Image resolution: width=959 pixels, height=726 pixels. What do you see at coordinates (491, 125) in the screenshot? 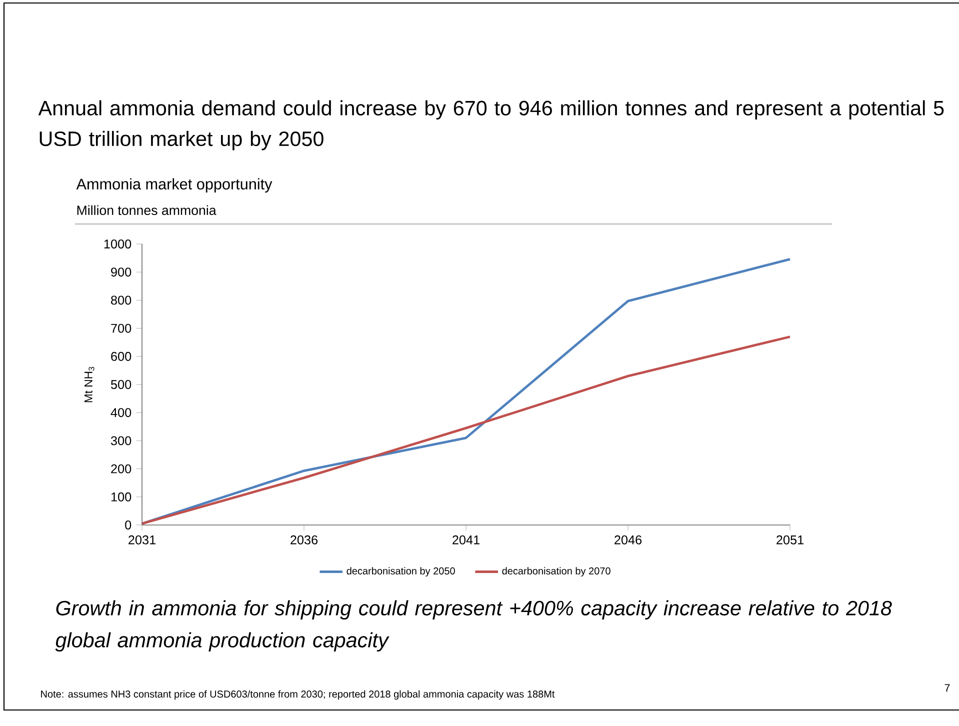
I see `chart-title: Annual ammonia demand could increase by 670 to 946 million tonnes and represent a potential 5 USD trillion market up by 2050` at bounding box center [491, 125].